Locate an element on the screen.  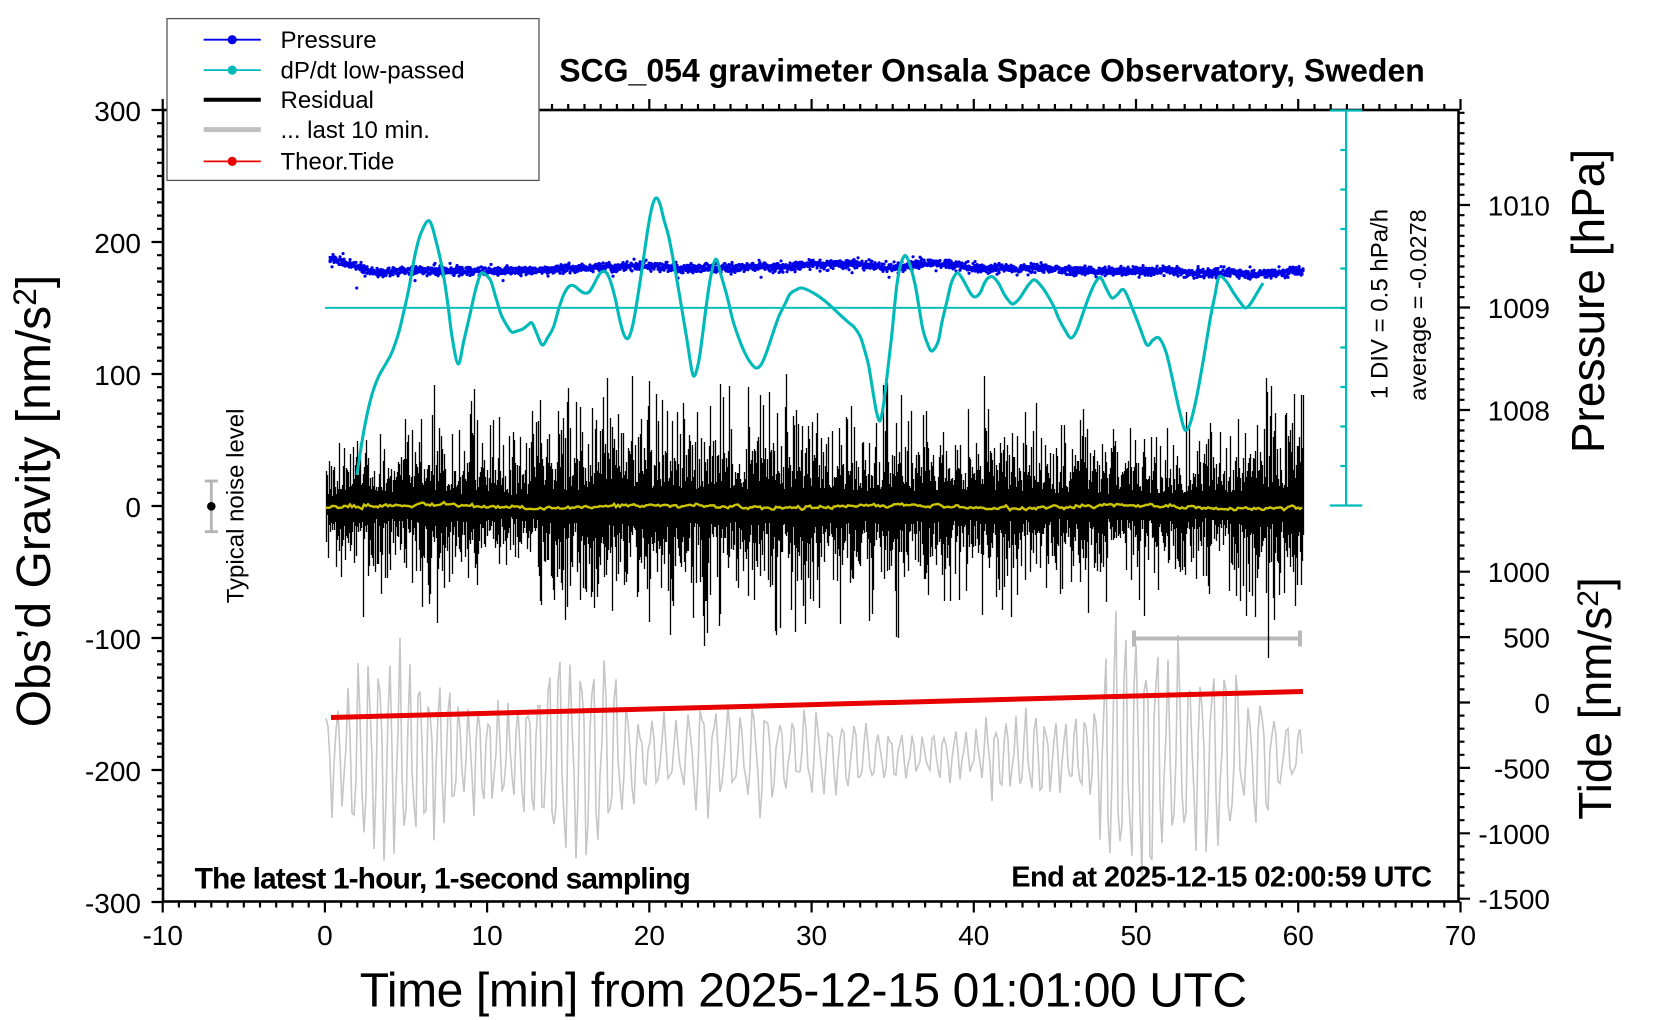
svg-text: Pressure [hPa] is located at coordinates (1588, 301).